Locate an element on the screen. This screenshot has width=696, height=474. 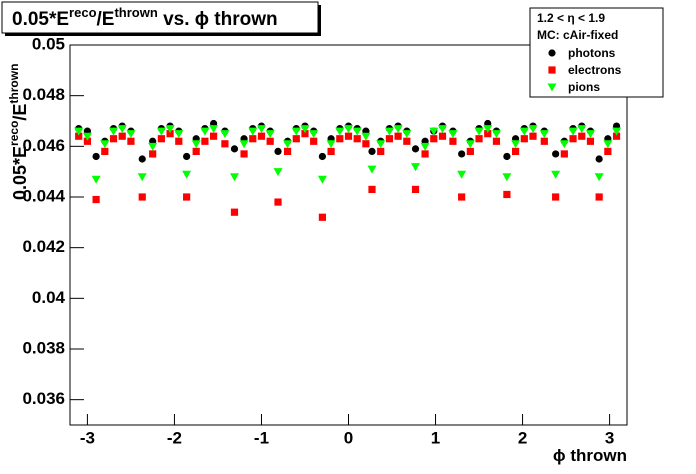
title-box is located at coordinates (160, 17).